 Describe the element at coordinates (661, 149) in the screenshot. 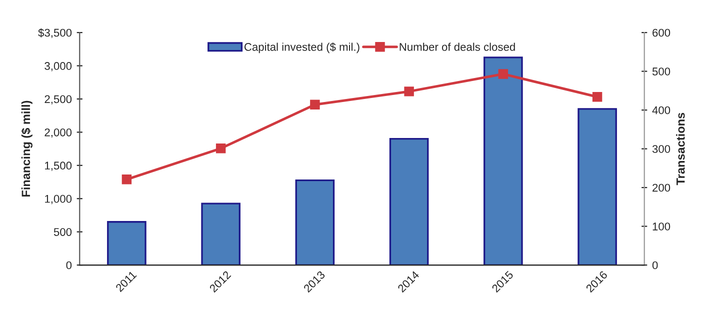

I see `y2-tick-label: 300` at that location.